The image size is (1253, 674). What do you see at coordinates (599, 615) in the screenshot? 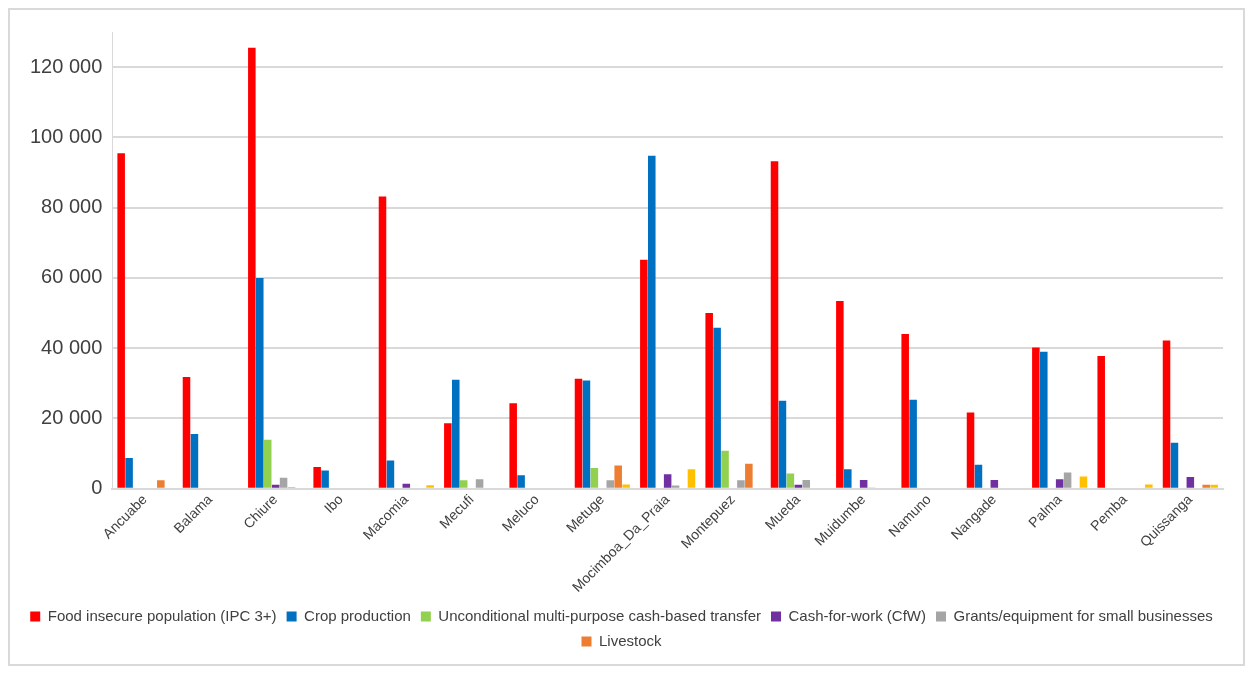
I see `legend-label: Unconditional multi-purpose cash-based transfer` at bounding box center [599, 615].